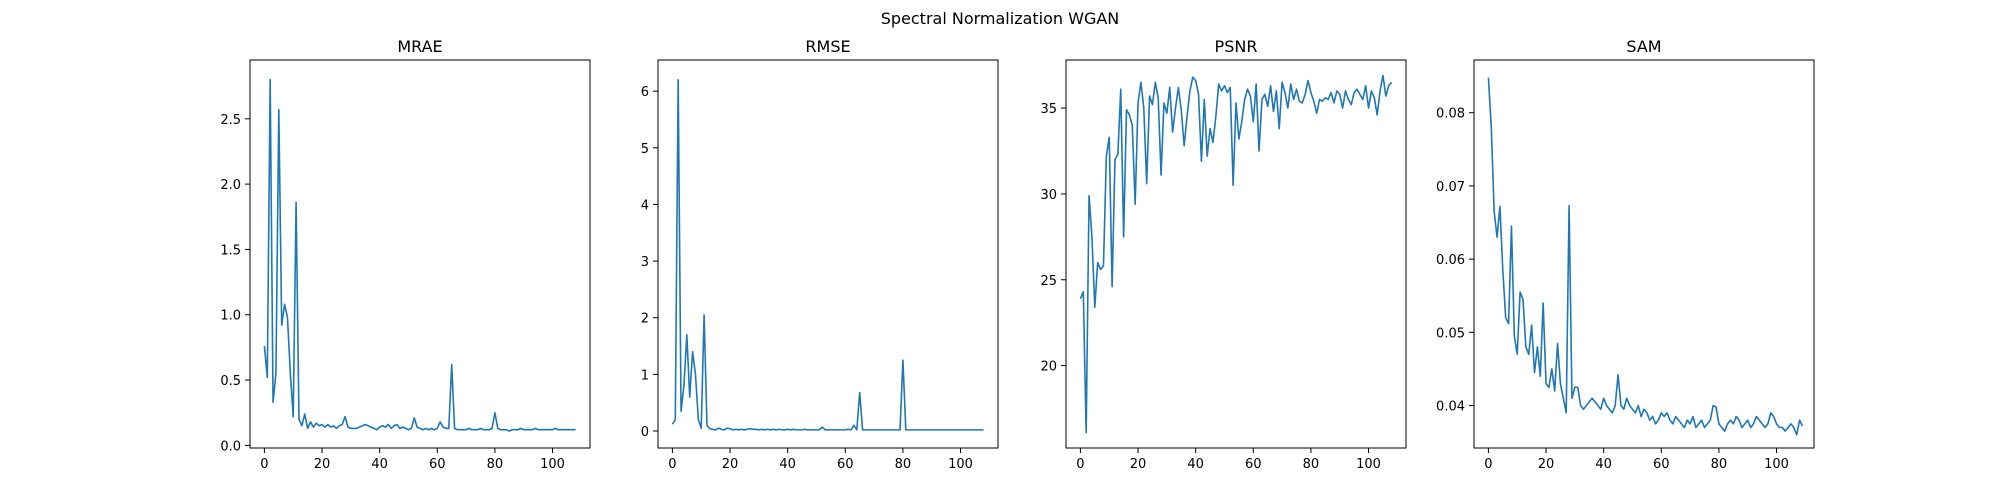 Image resolution: width=2000 pixels, height=500 pixels. What do you see at coordinates (1450, 260) in the screenshot?
I see `y-tick-label: 0.06` at bounding box center [1450, 260].